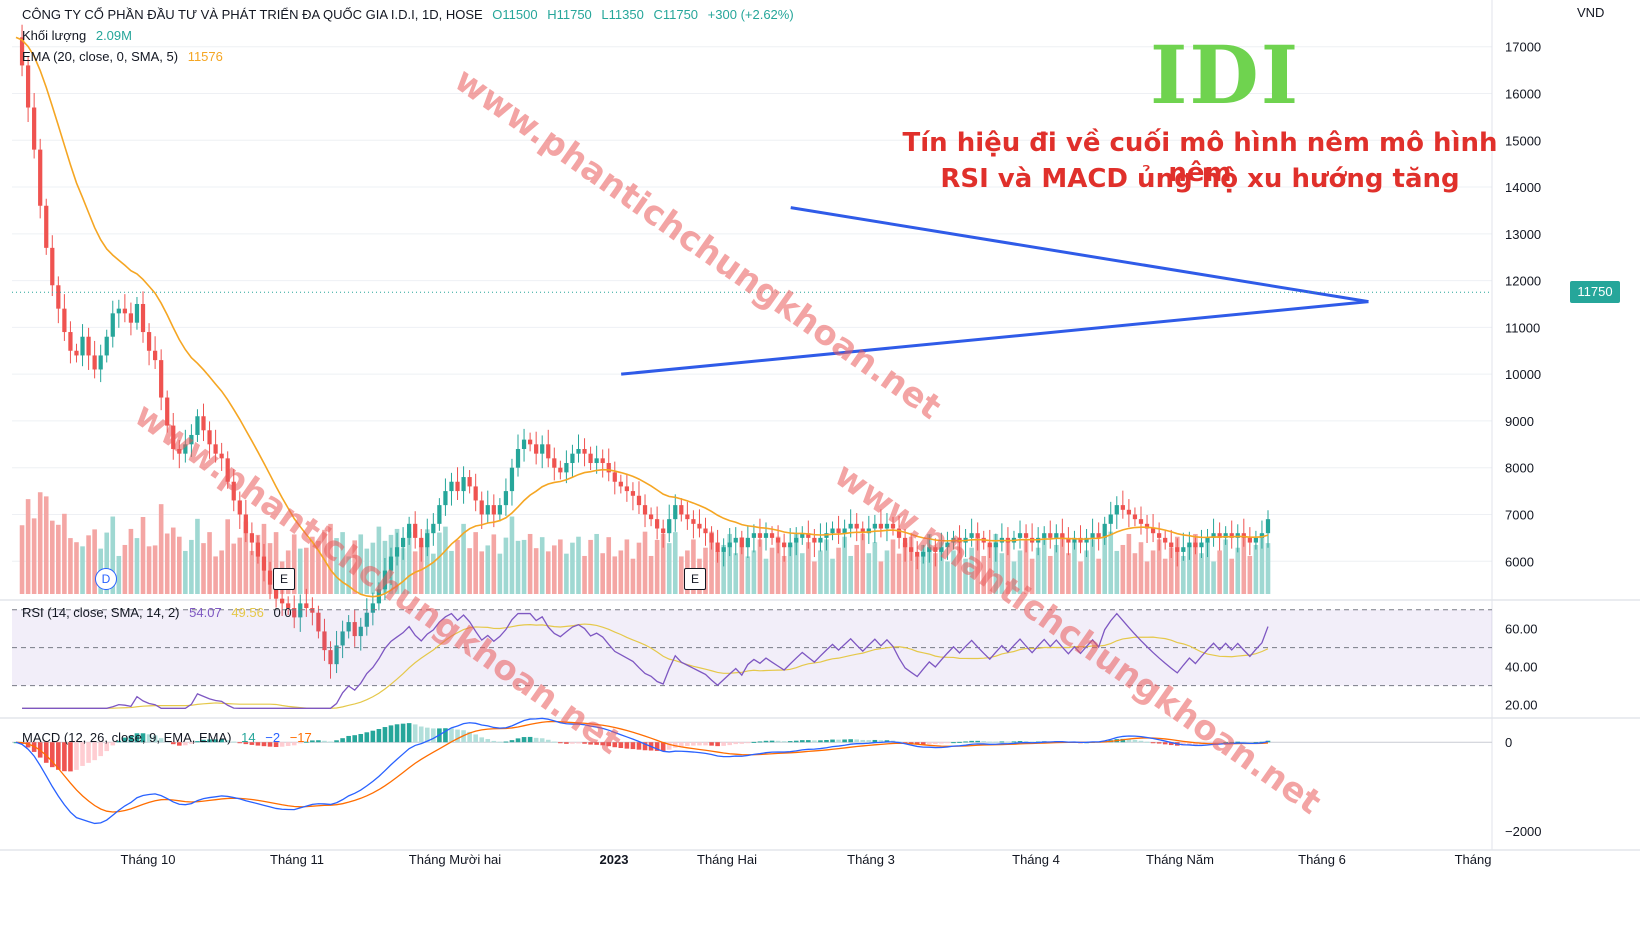 The height and width of the screenshot is (929, 1640). I want to click on time-axis-label: Tháng 6, so click(1322, 859).